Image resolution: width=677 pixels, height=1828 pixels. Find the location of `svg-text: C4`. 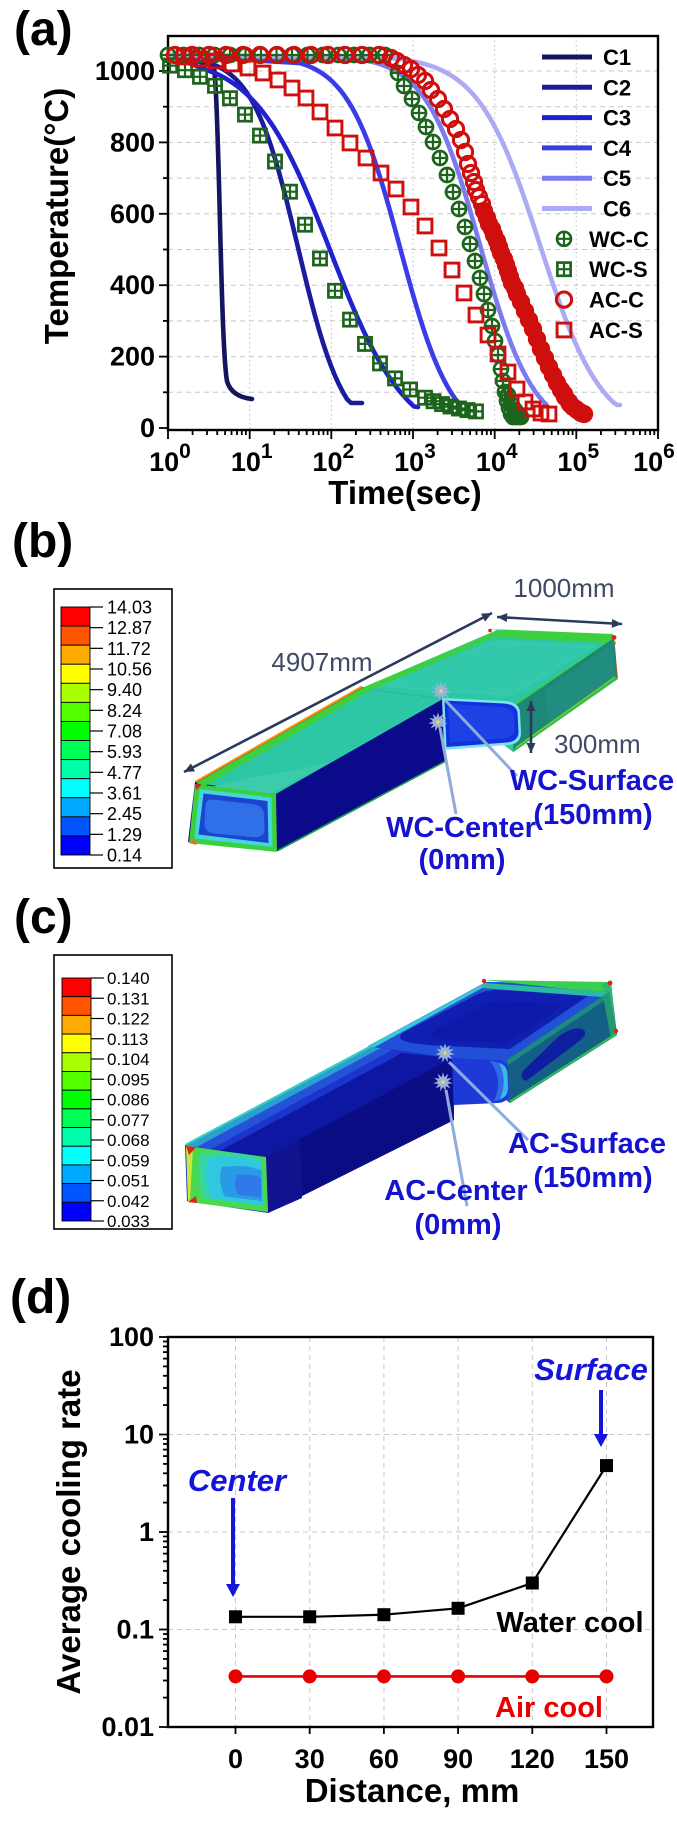

svg-text: C4 is located at coordinates (617, 148).